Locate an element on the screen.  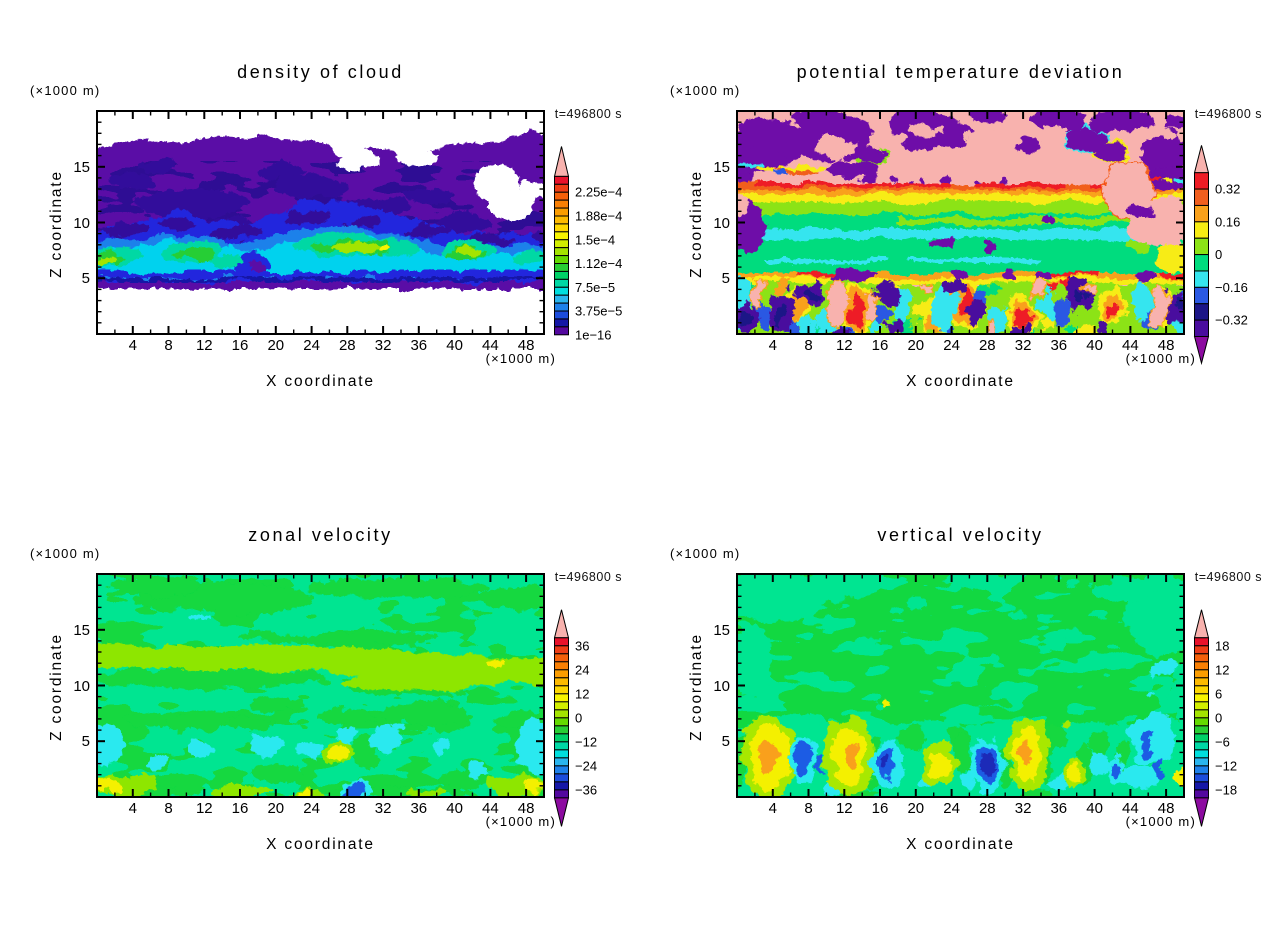
svg-text: −0.32 is located at coordinates (1231, 320).